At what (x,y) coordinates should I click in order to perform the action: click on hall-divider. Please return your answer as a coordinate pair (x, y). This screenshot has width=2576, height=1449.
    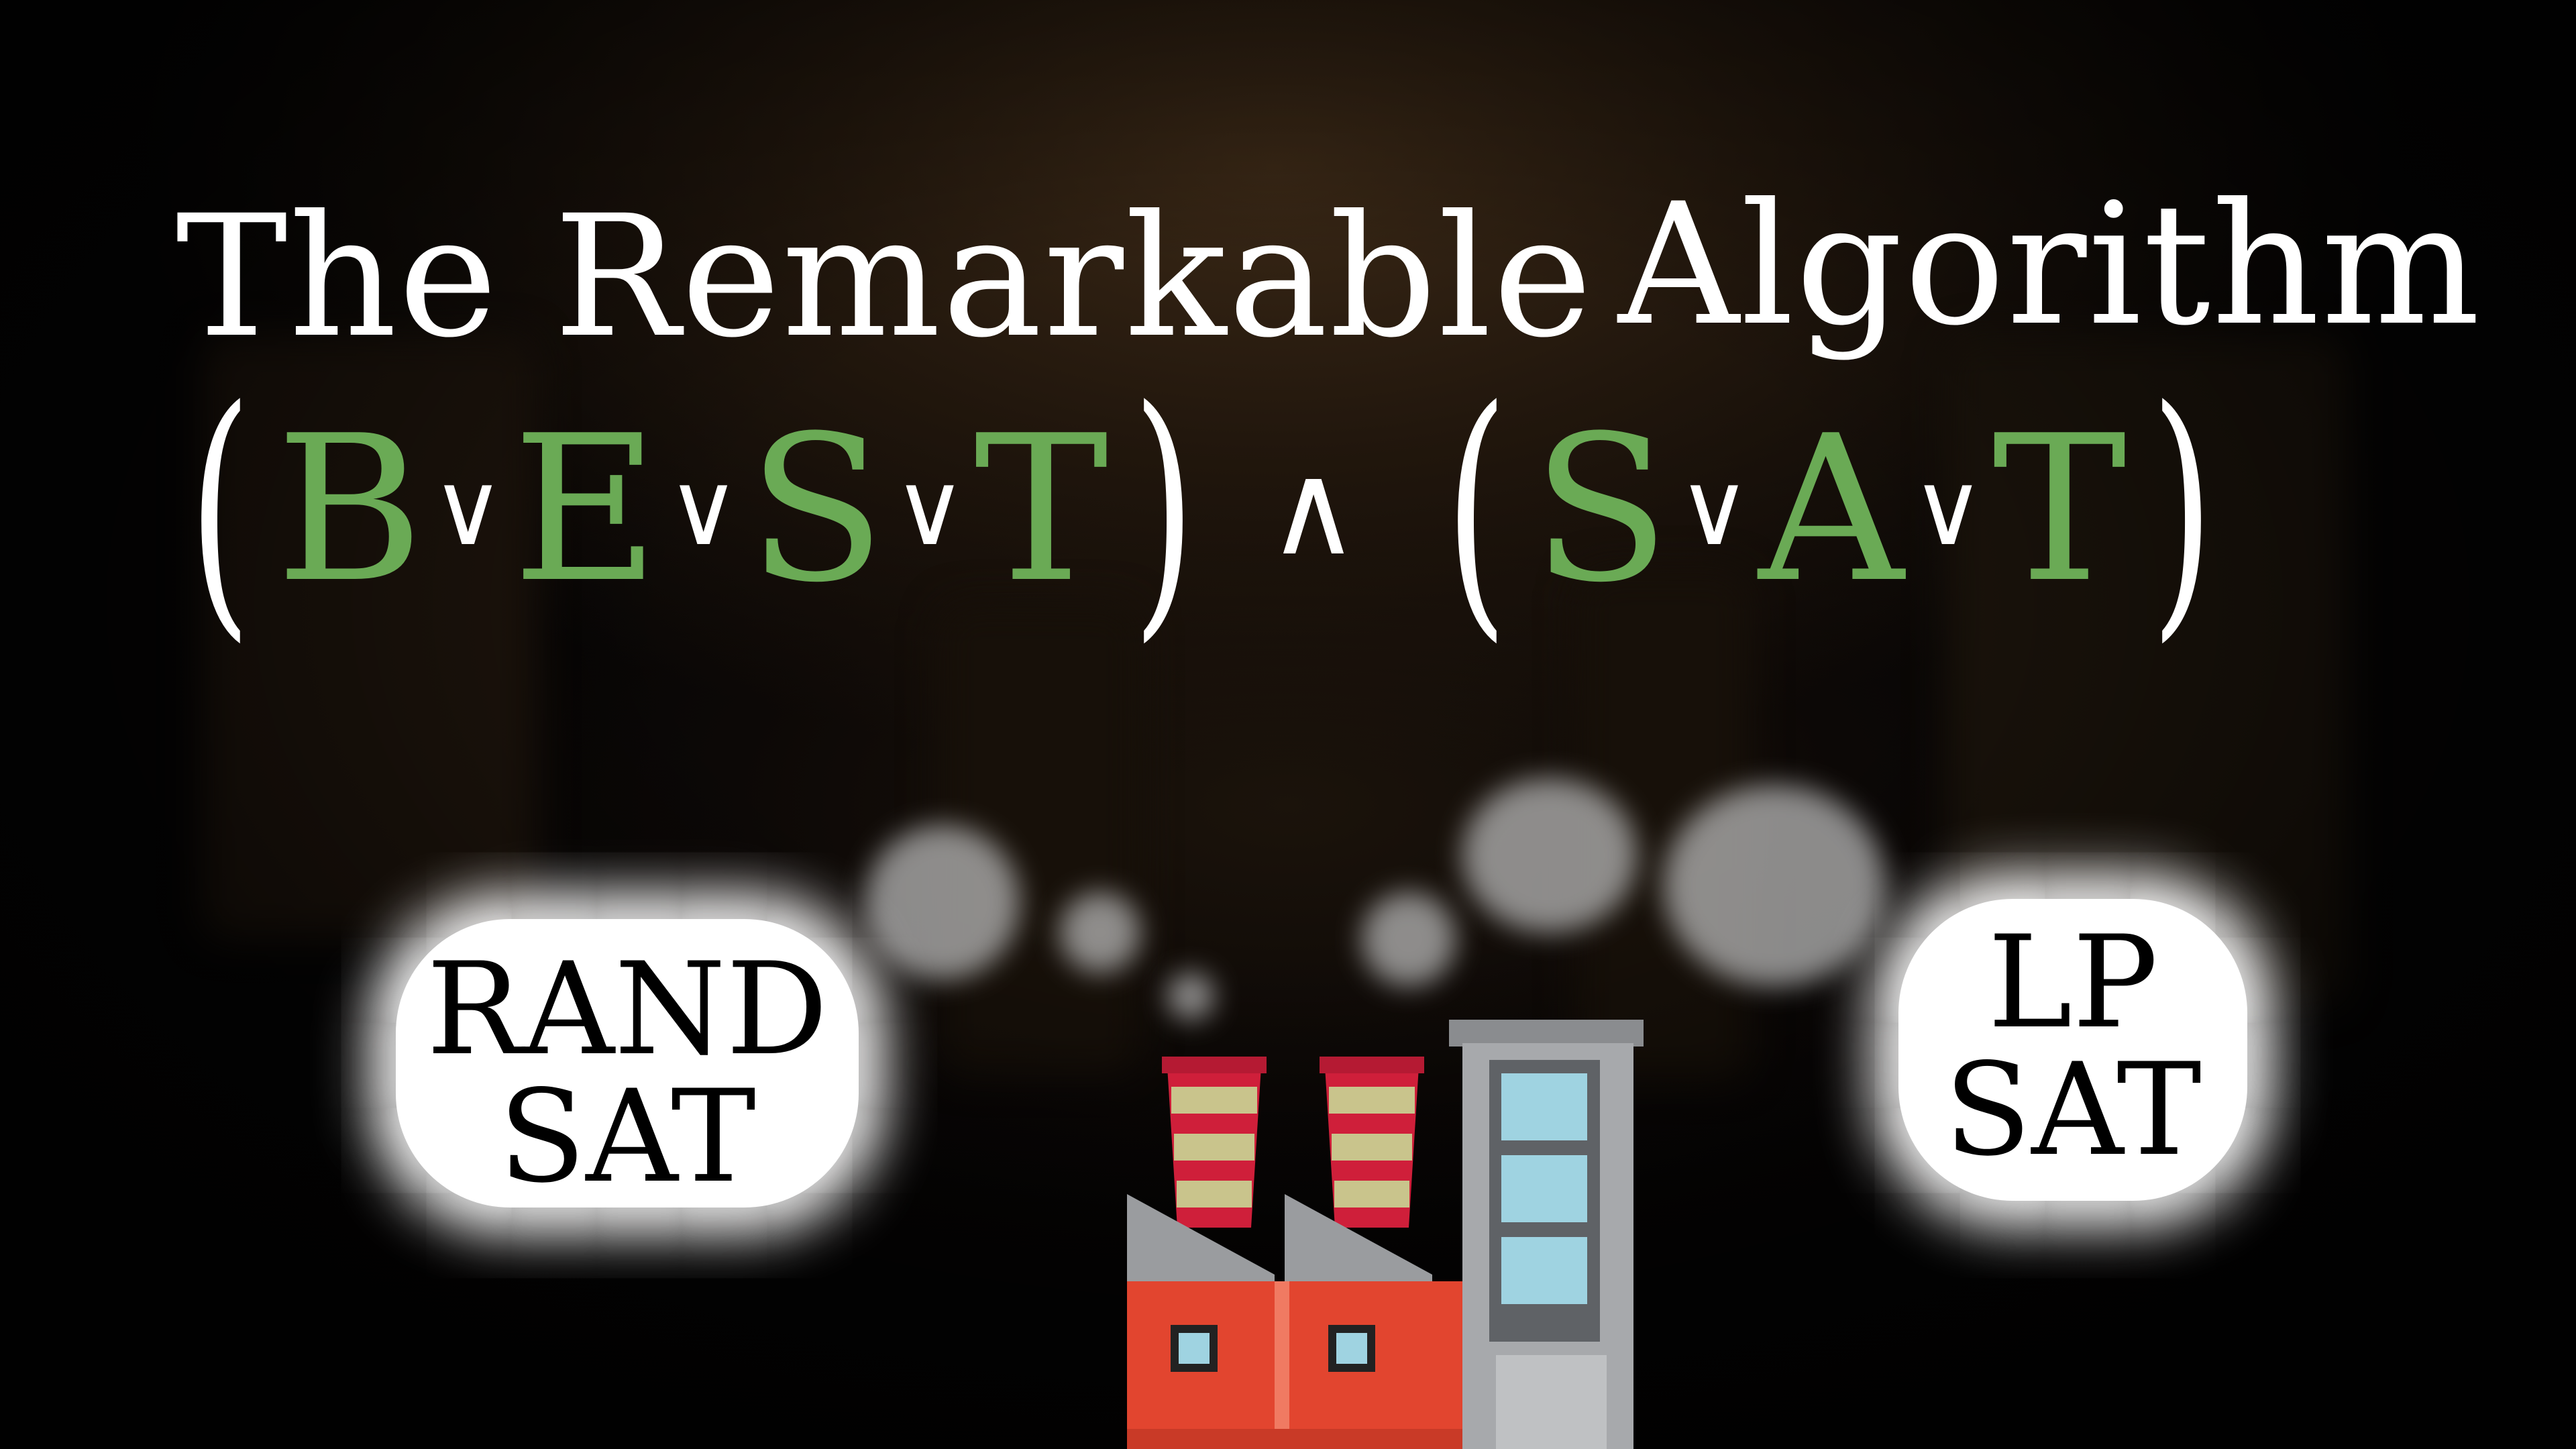
    Looking at the image, I should click on (1282, 1365).